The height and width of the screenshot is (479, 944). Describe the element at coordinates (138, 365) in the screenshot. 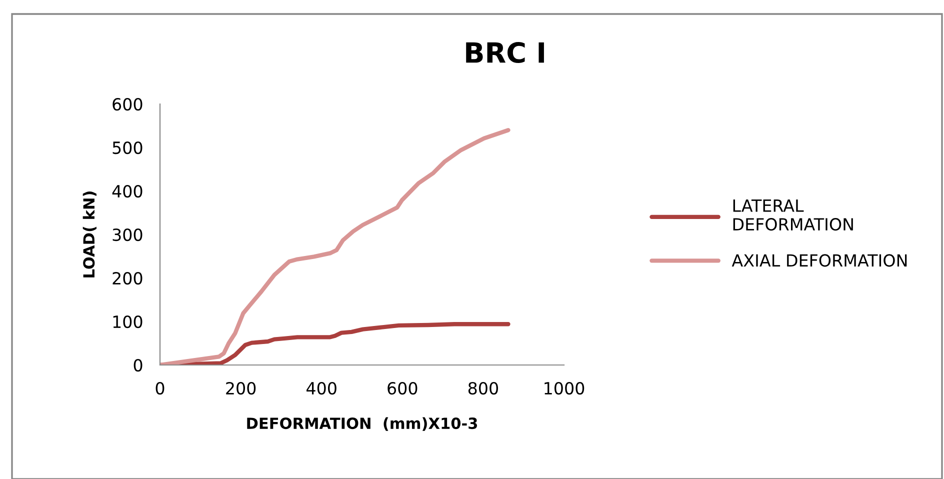

I see `y-tick-label: 0` at that location.